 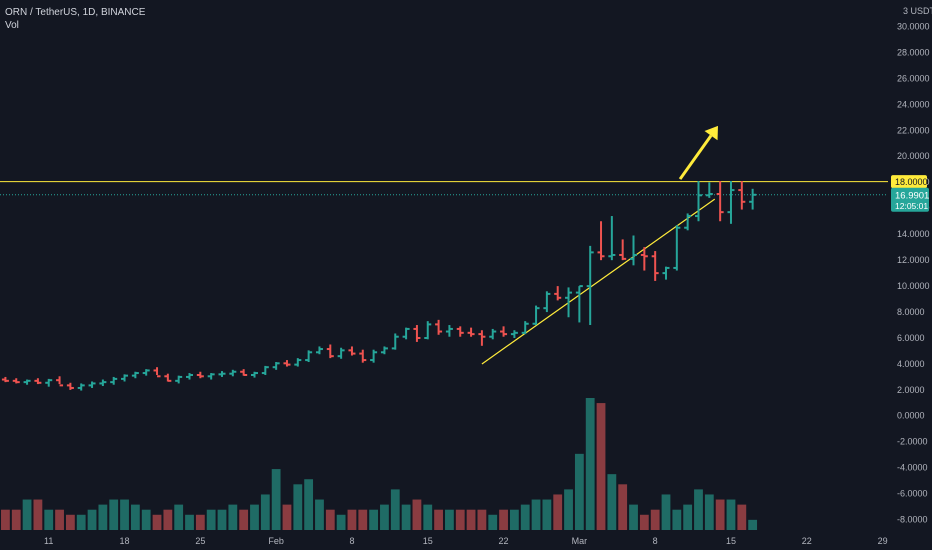 I want to click on arrow-shaft, so click(x=695, y=157).